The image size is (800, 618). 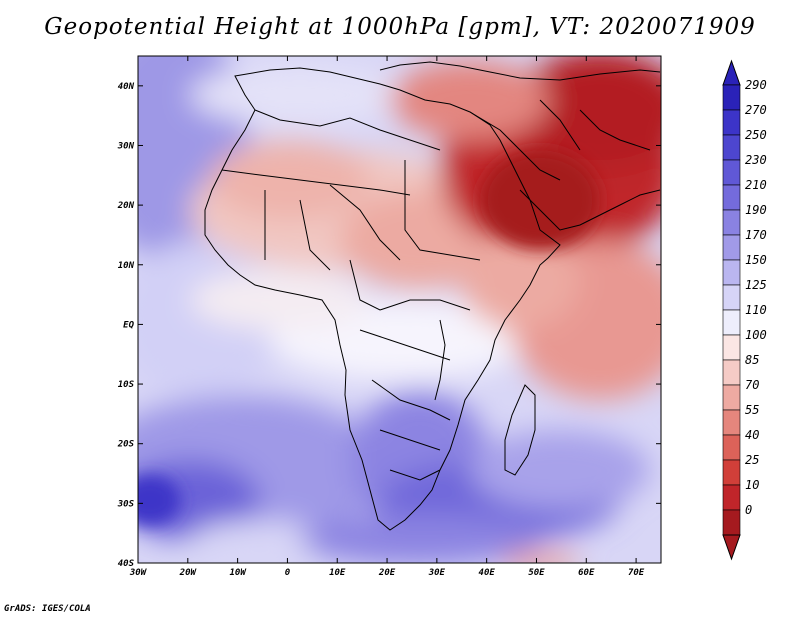 I want to click on colorbar-label: 270, so click(x=756, y=110).